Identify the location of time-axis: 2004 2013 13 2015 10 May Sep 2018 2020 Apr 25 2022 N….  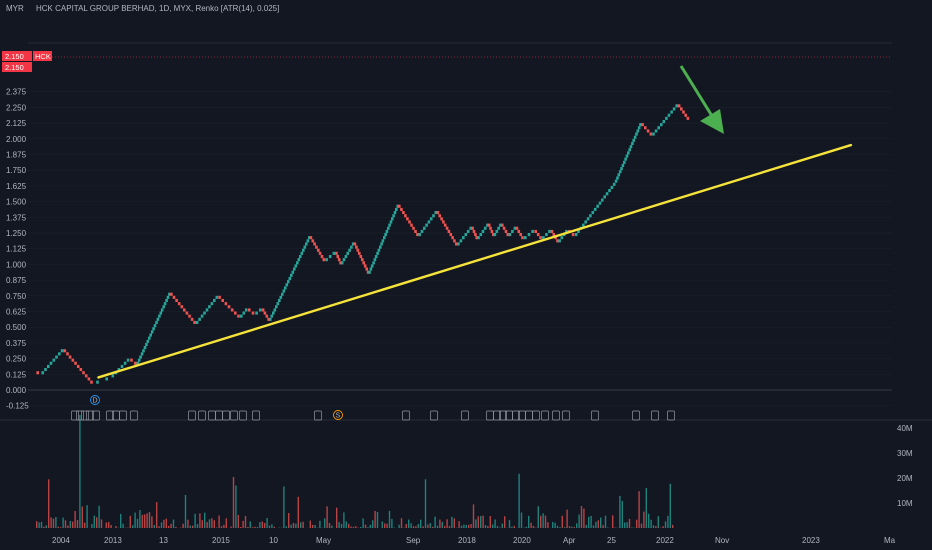
(474, 540).